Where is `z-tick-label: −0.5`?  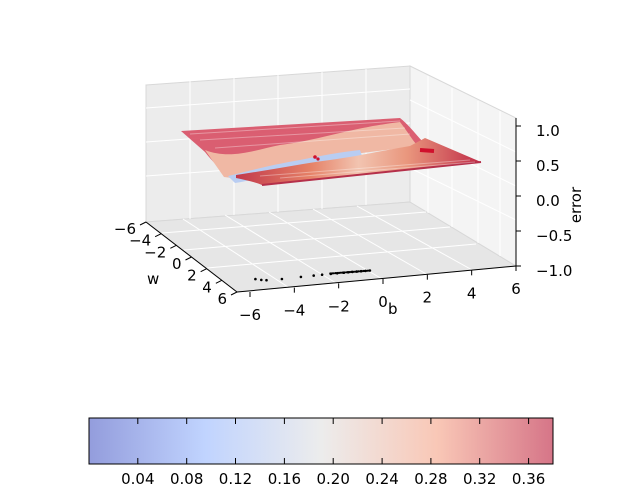
z-tick-label: −0.5 is located at coordinates (554, 236).